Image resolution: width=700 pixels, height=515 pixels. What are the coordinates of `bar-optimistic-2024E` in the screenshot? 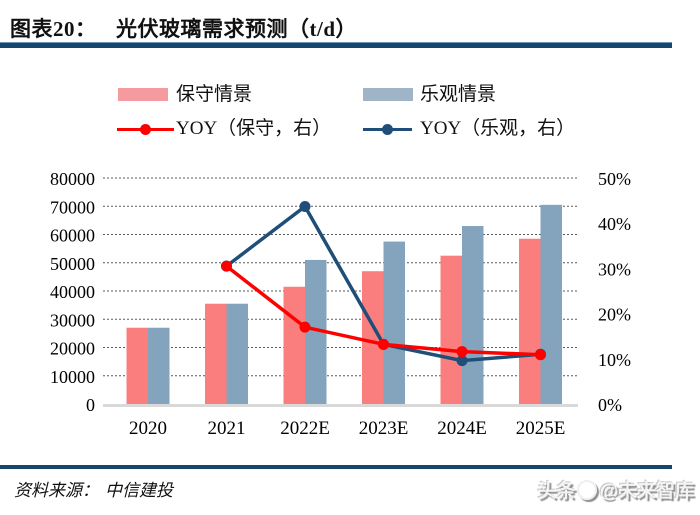 It's located at (473, 315).